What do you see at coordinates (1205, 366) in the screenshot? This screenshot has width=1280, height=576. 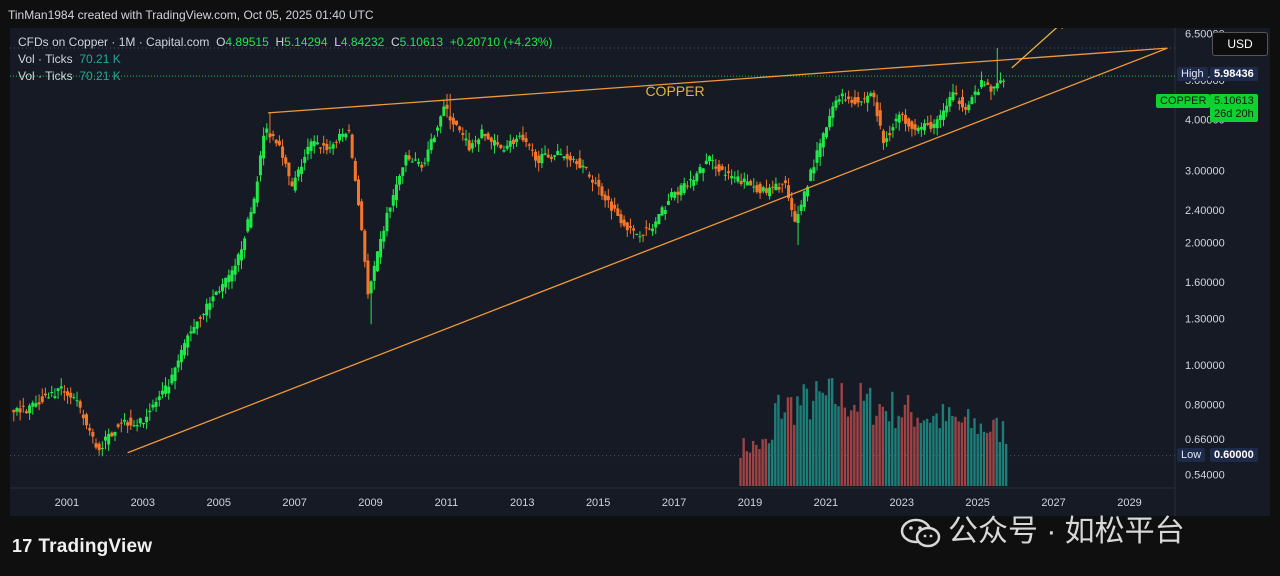 I see `y-tick-label: 1.00000` at bounding box center [1205, 366].